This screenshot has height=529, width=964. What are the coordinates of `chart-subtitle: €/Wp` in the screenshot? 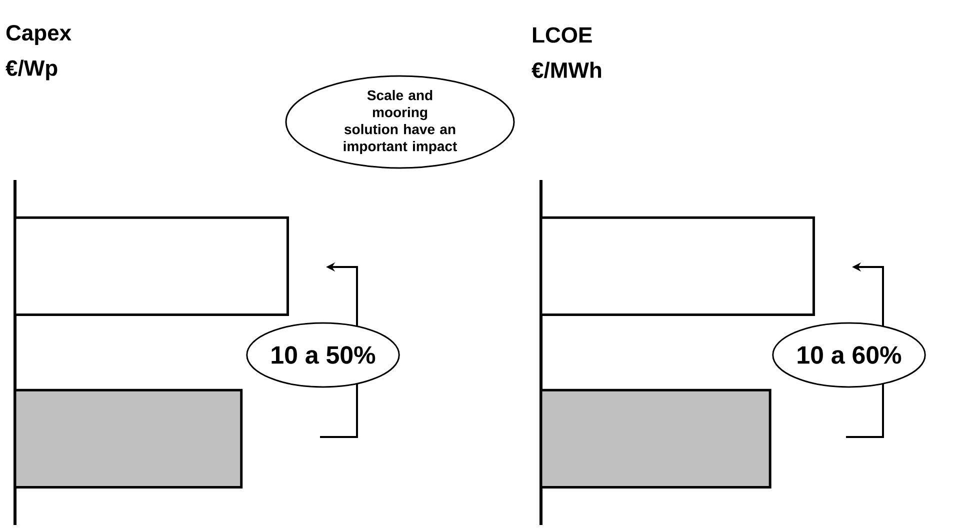 It's located at (32, 70).